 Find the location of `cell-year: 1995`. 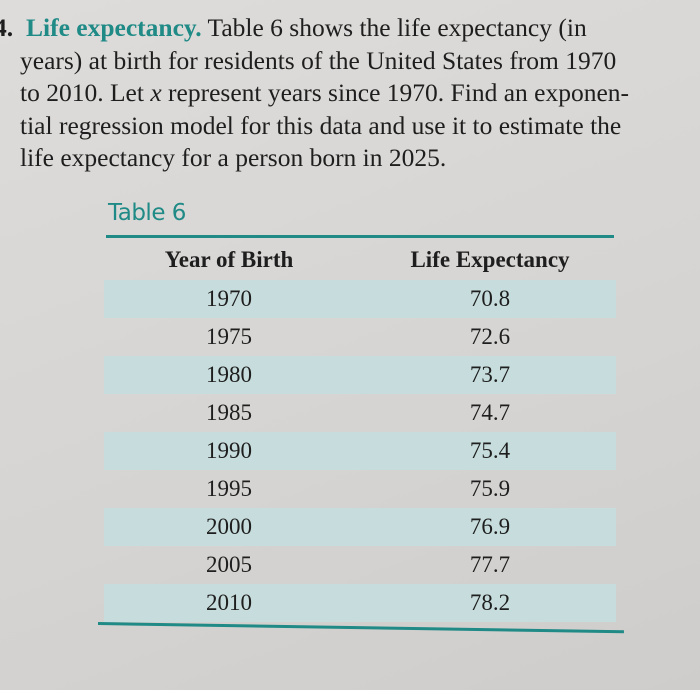

cell-year: 1995 is located at coordinates (229, 488).